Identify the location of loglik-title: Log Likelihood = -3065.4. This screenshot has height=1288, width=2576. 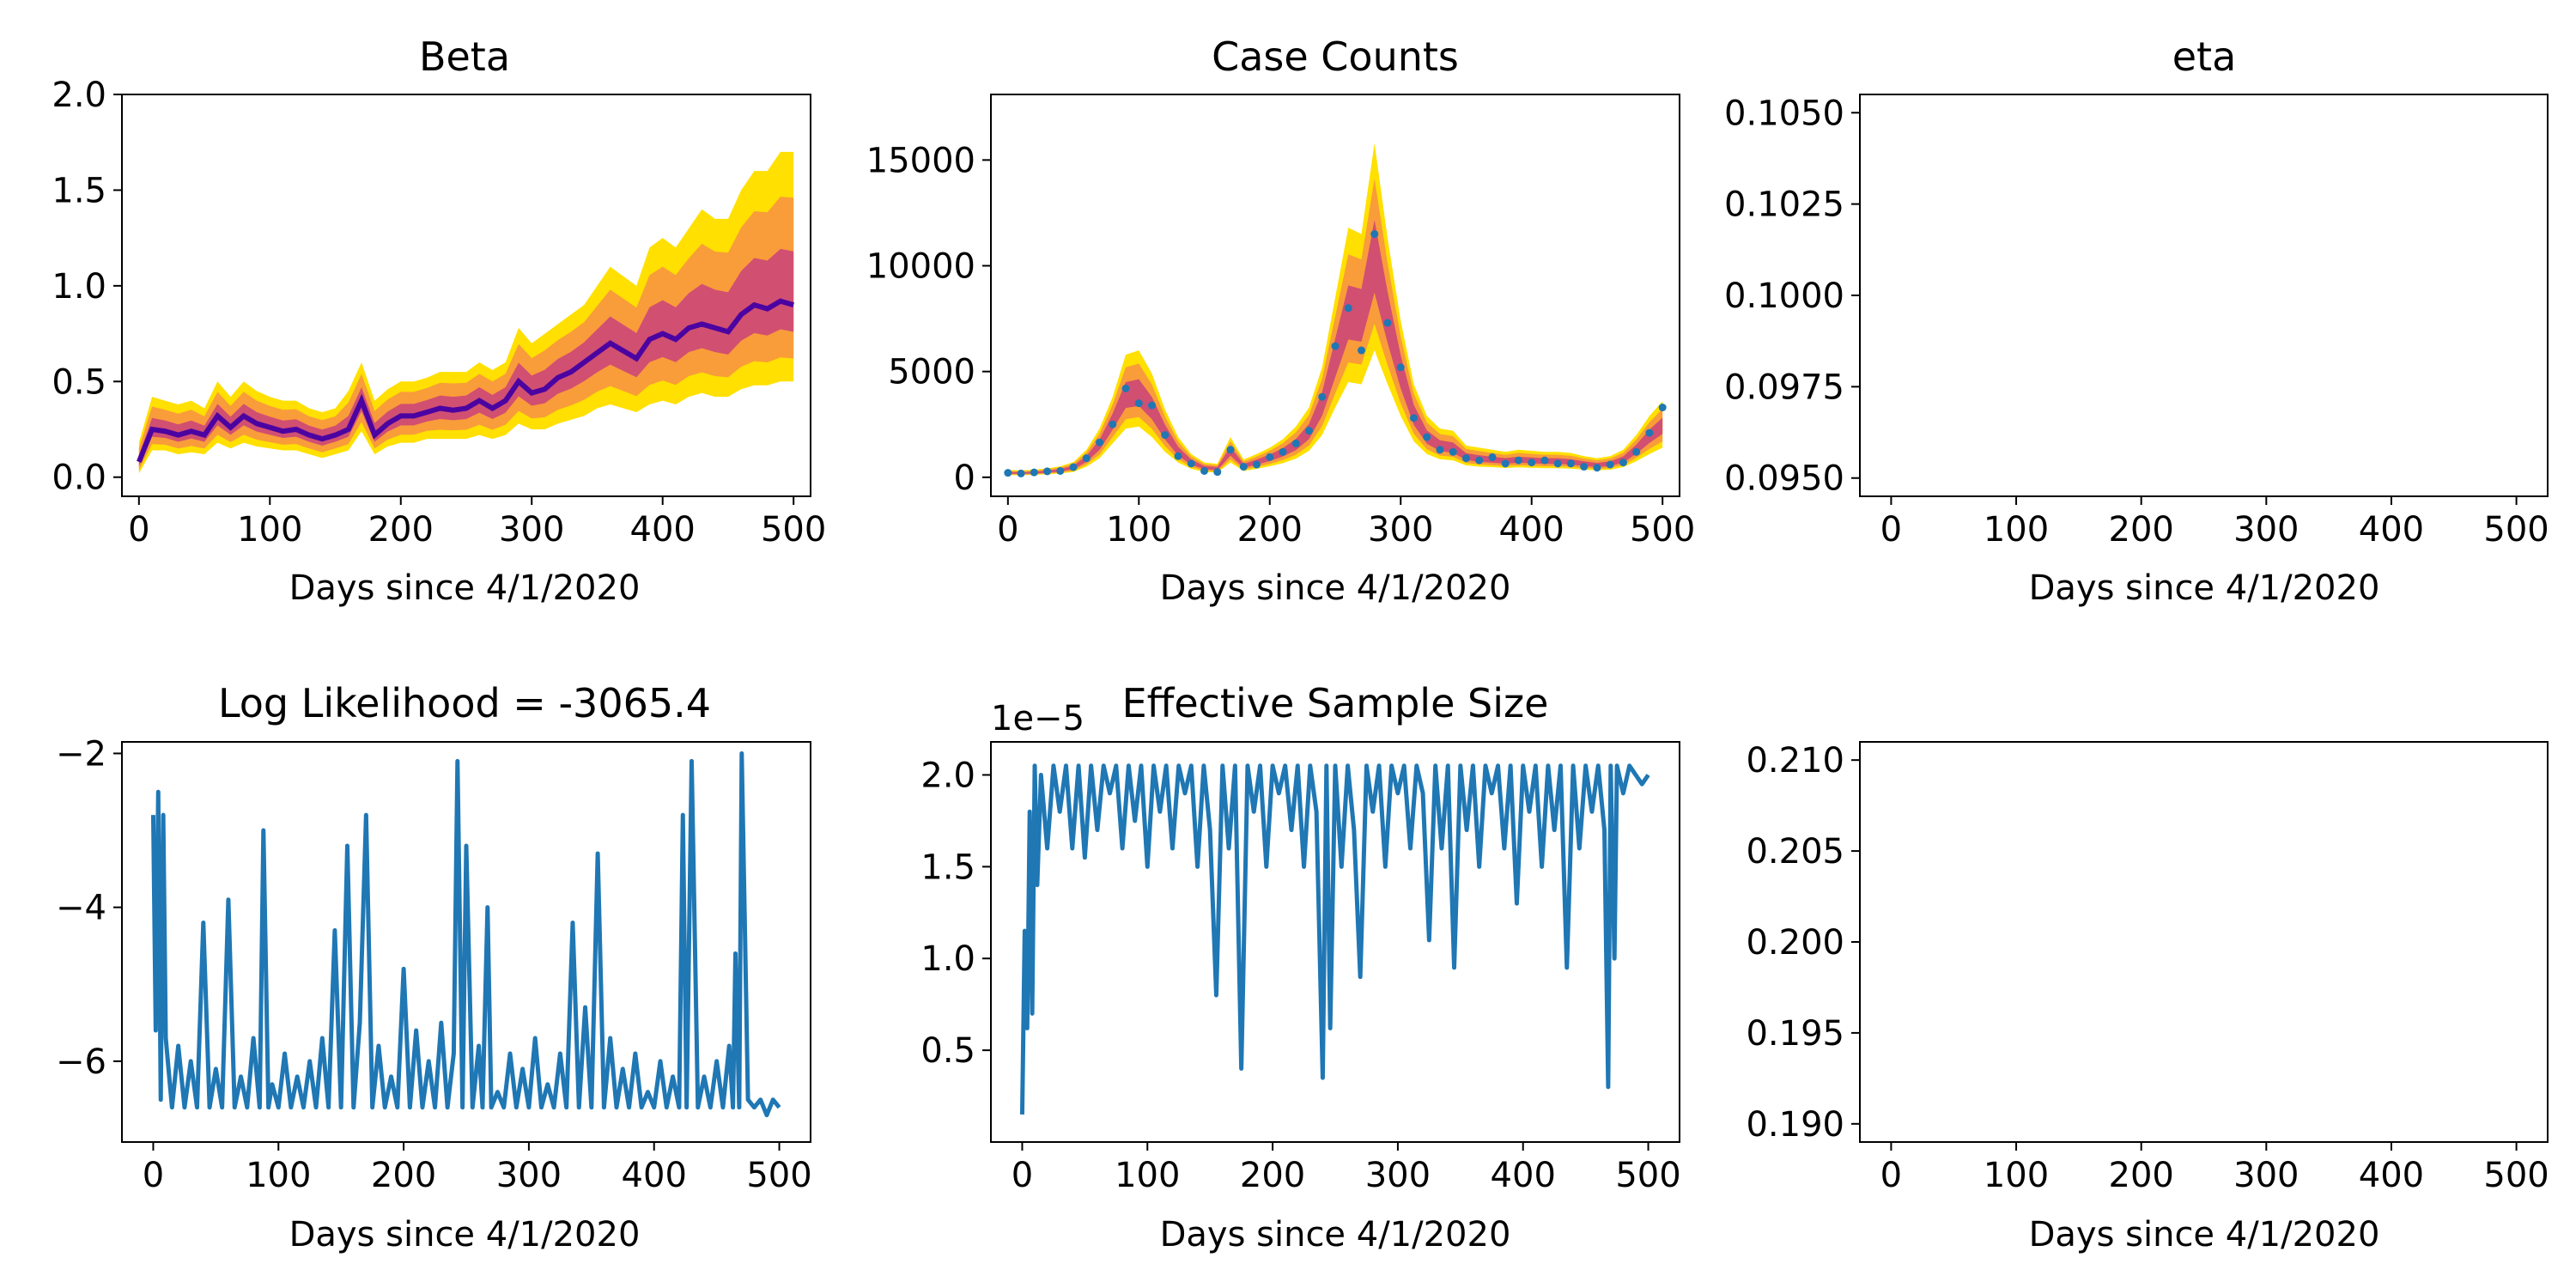
(464, 703).